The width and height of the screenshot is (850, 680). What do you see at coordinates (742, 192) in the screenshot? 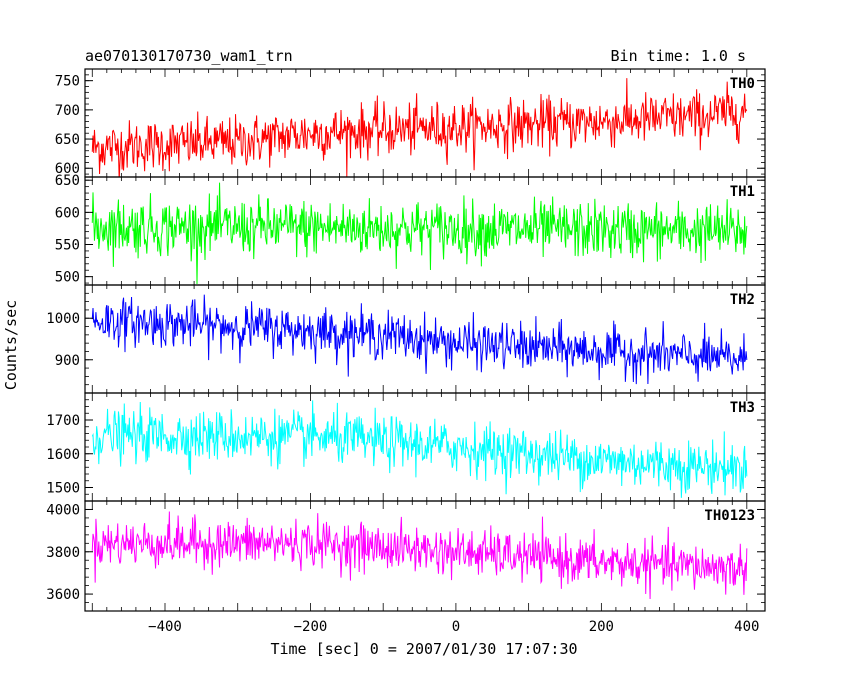
I see `panel-label-th1: TH1` at bounding box center [742, 192].